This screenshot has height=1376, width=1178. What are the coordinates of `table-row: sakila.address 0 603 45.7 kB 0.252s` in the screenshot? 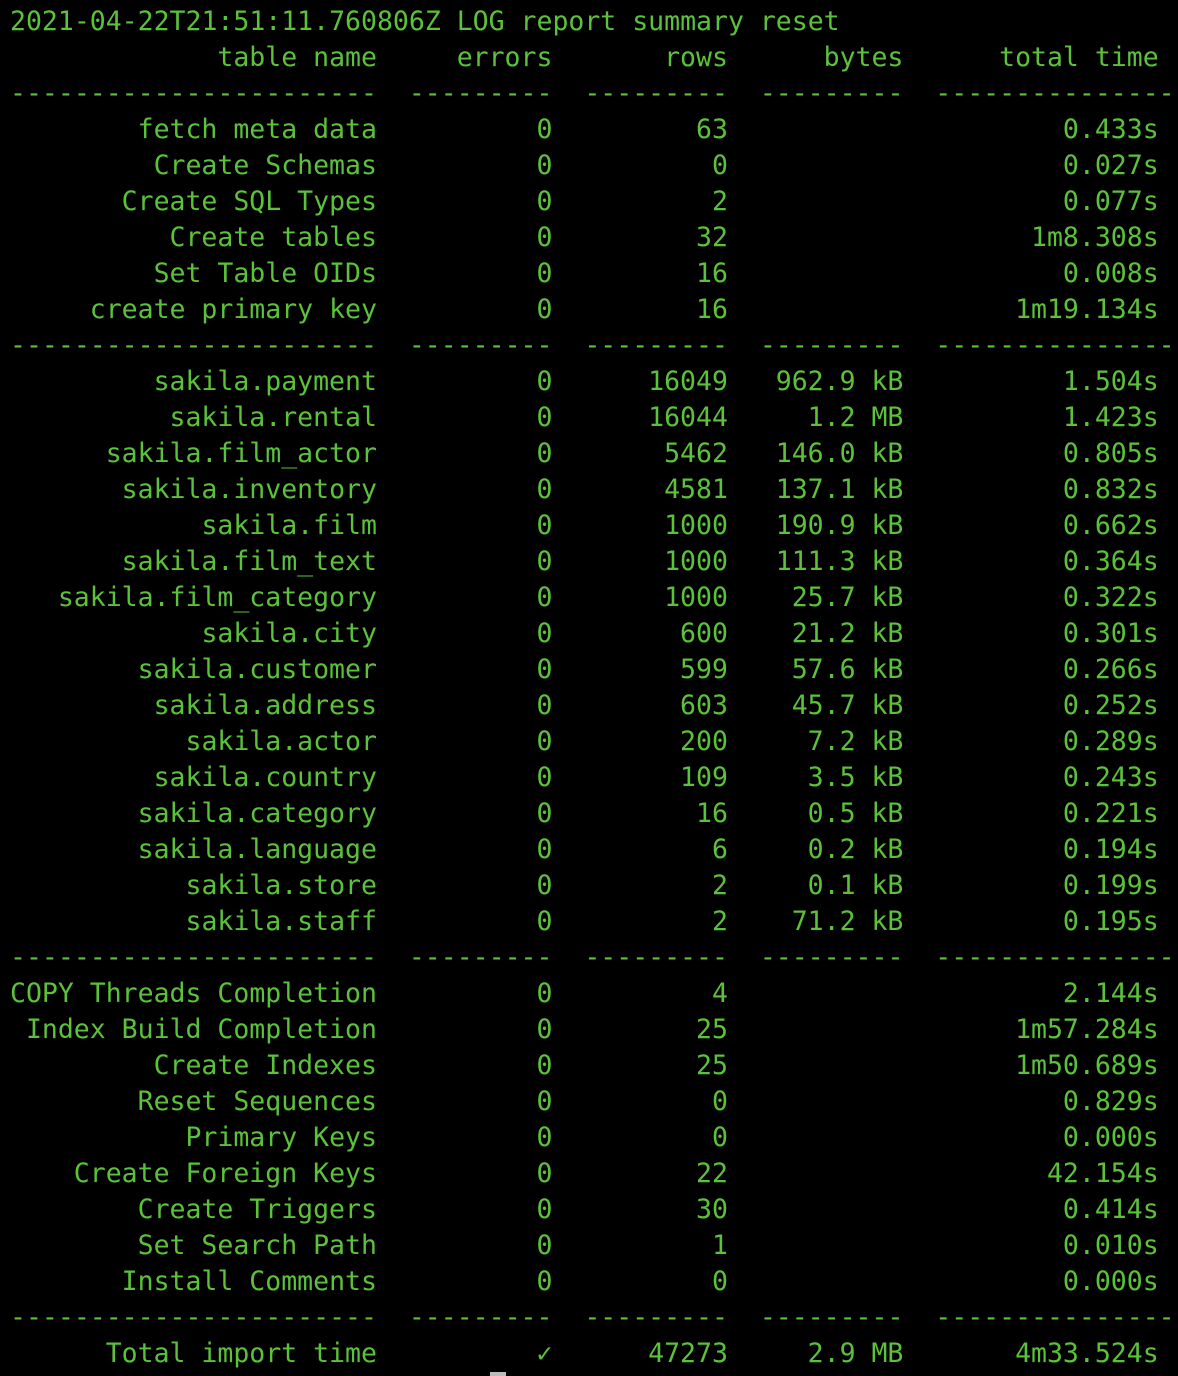 It's located at (584, 706).